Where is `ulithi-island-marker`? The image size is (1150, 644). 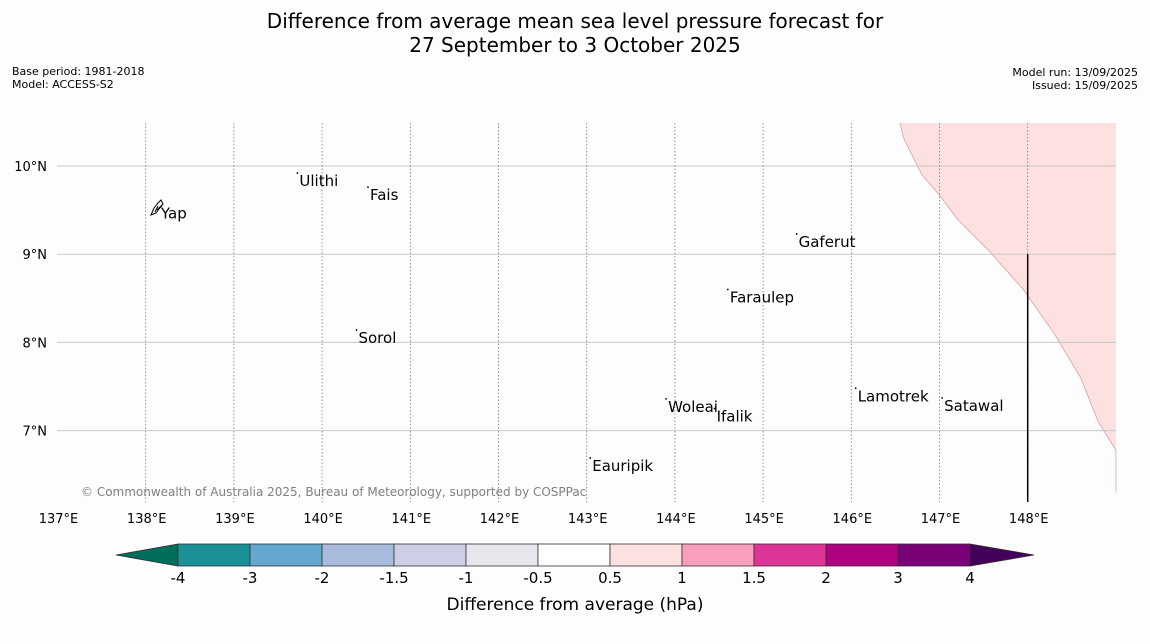
ulithi-island-marker is located at coordinates (297, 173).